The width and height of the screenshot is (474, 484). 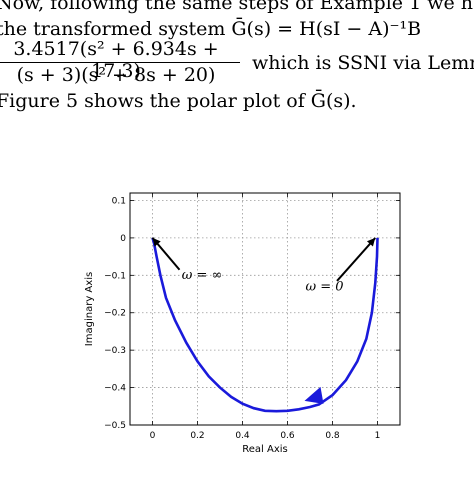 What do you see at coordinates (120, 62) in the screenshot?
I see `fraction-bar` at bounding box center [120, 62].